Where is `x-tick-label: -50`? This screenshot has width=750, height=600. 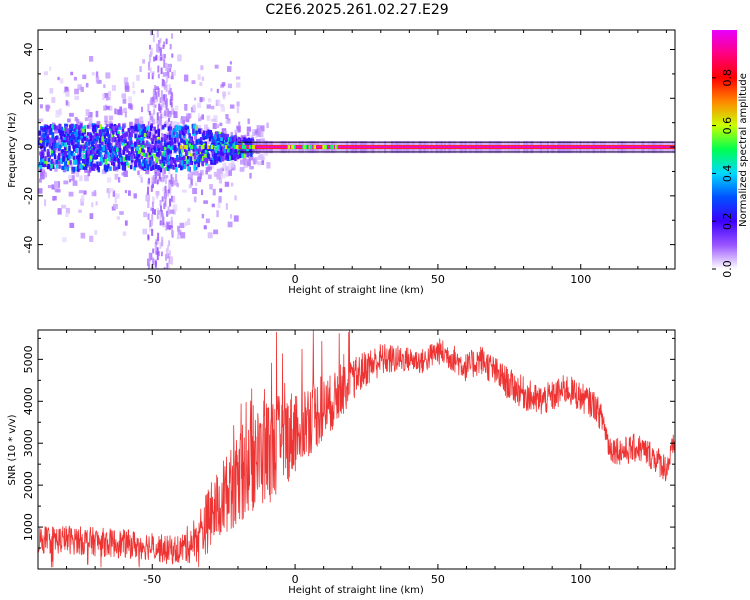
x-tick-label: -50 is located at coordinates (152, 279).